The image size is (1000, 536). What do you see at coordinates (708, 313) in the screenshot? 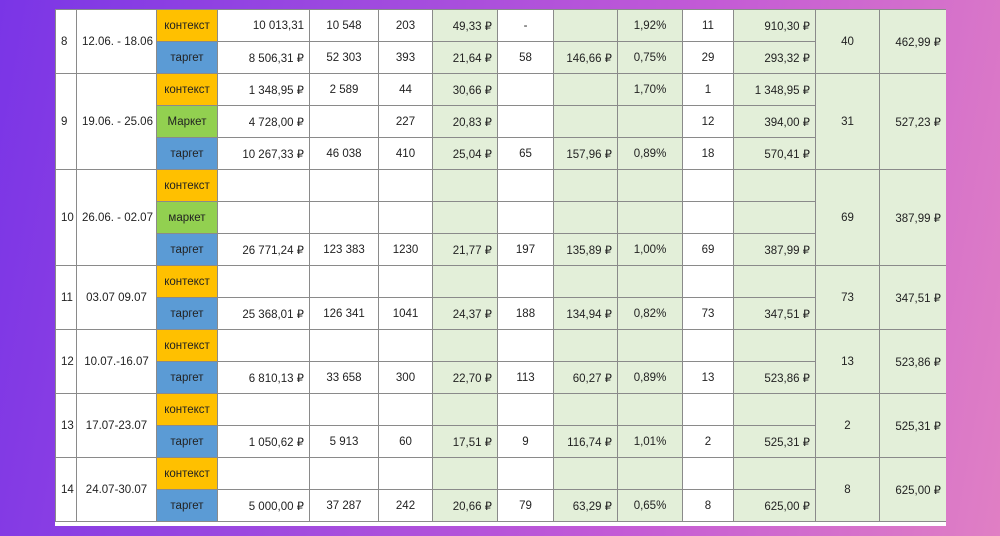
I see `sales-cell: 73` at bounding box center [708, 313].